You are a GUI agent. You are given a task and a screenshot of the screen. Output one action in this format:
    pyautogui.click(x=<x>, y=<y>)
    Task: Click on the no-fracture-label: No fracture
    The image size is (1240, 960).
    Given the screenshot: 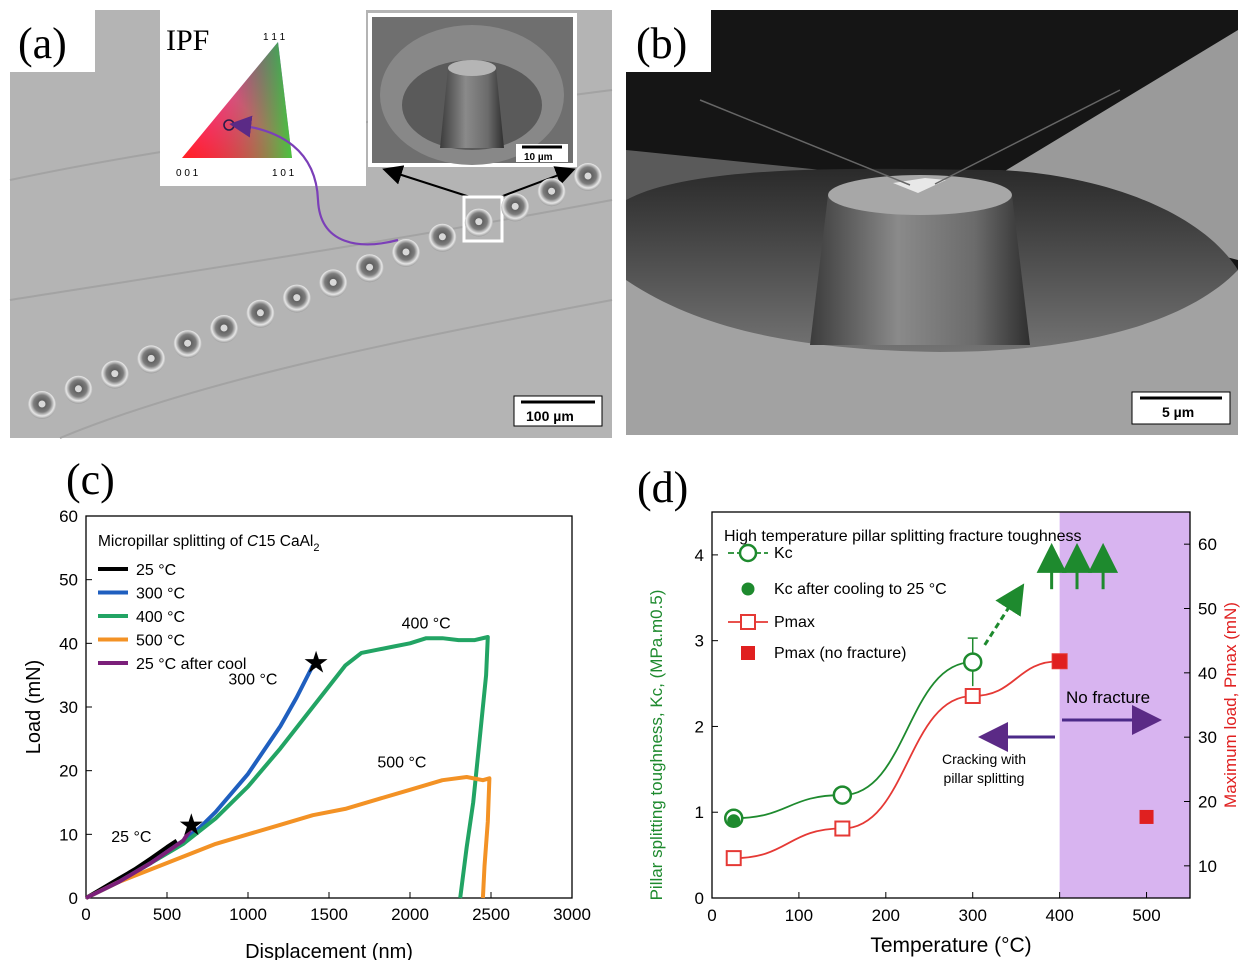 What is the action you would take?
    pyautogui.click(x=1108, y=697)
    